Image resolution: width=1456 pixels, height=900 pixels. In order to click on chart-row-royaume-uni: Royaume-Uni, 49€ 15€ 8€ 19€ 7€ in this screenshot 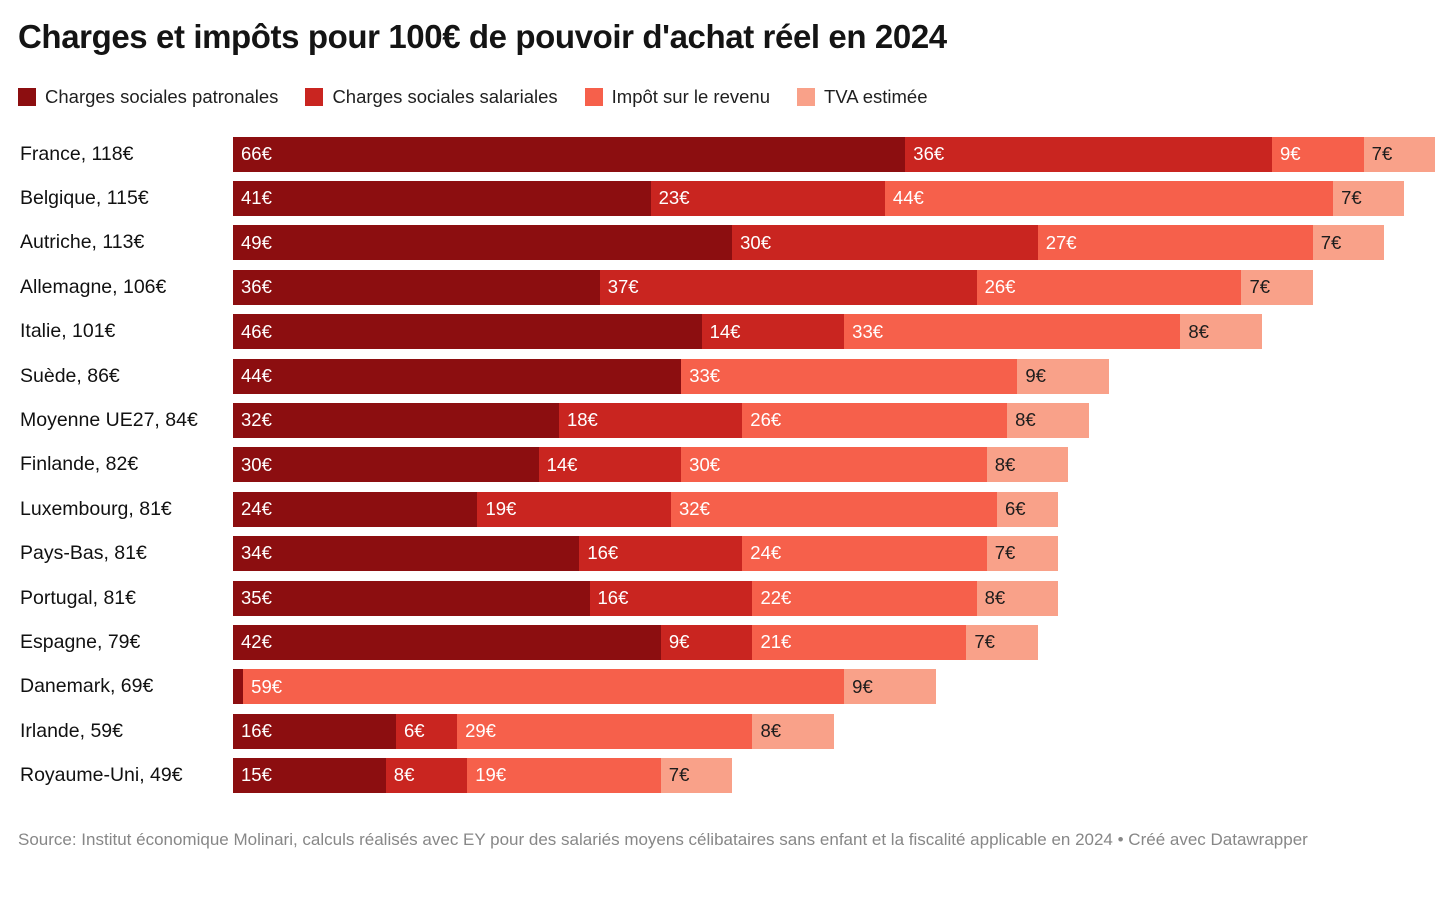, I will do `click(728, 775)`.